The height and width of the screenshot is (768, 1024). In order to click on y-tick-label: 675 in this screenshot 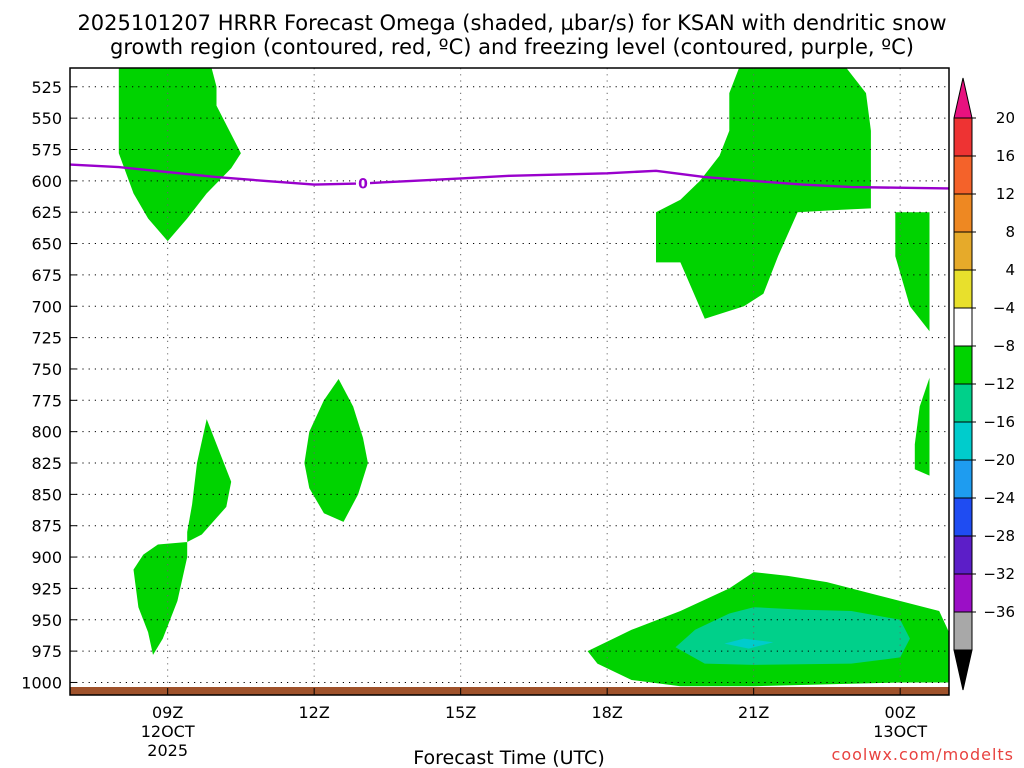, I will do `click(46, 275)`.